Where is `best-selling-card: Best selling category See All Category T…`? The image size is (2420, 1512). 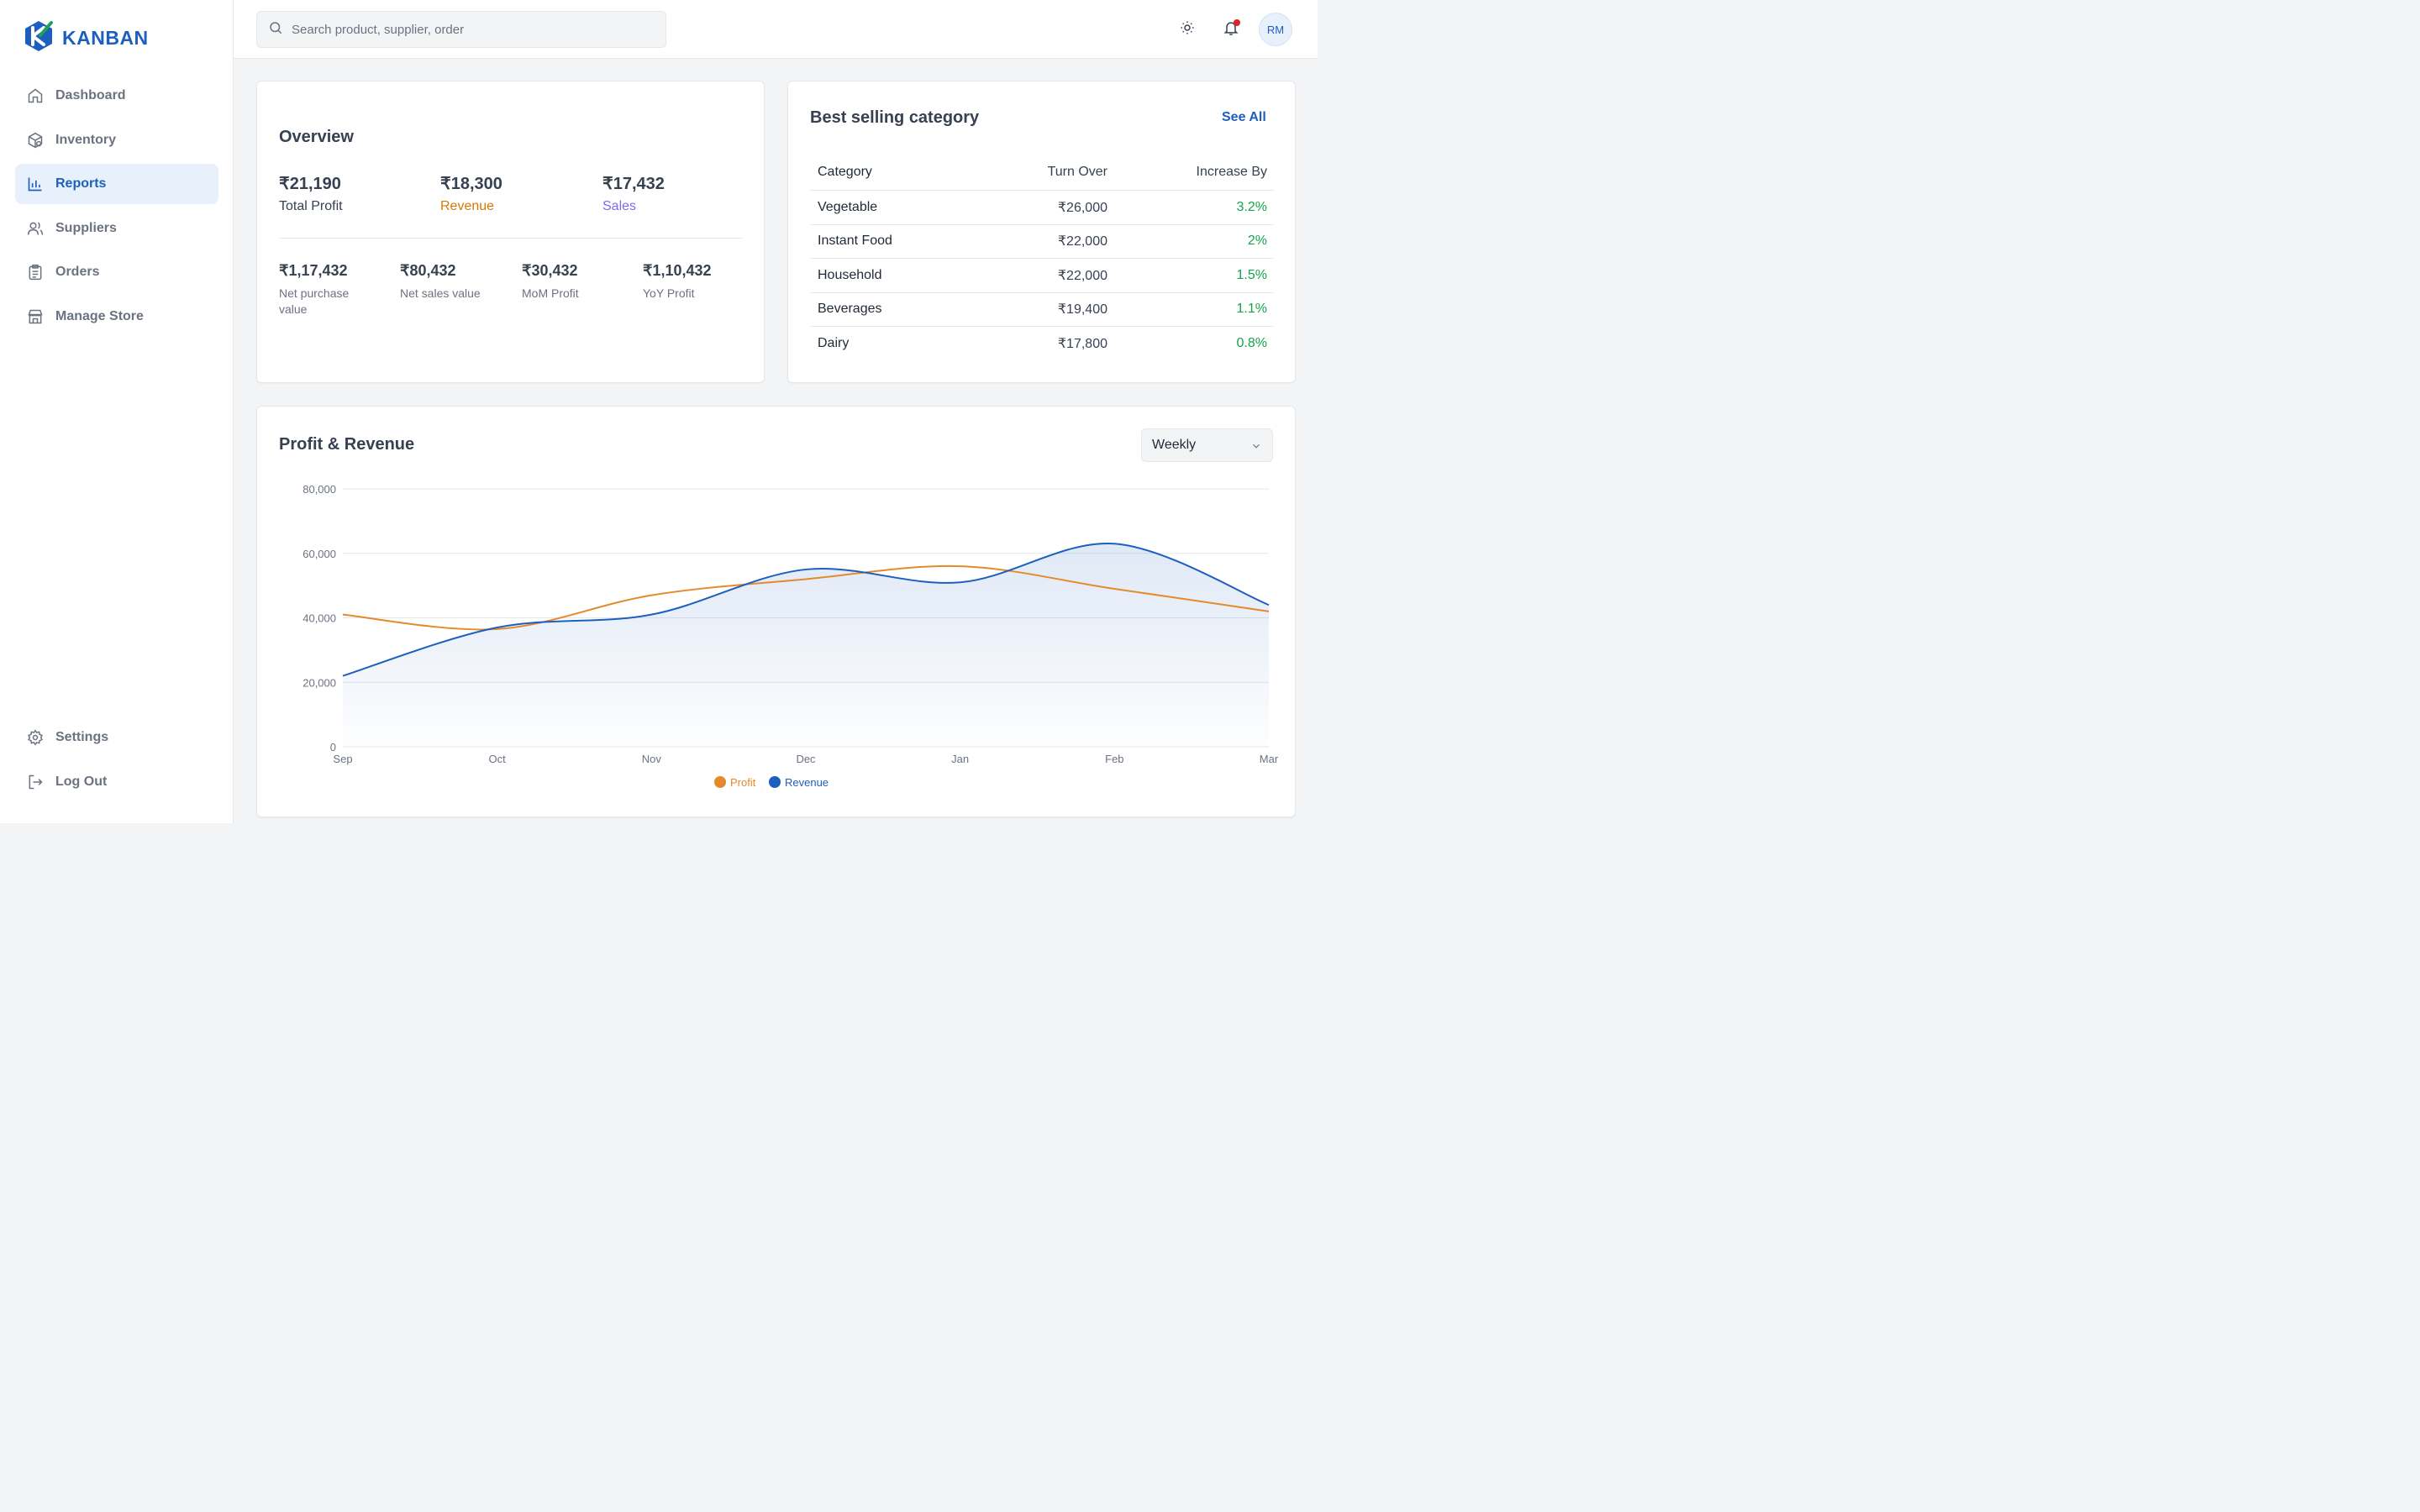
best-selling-card: Best selling category See All Category T… is located at coordinates (1042, 232).